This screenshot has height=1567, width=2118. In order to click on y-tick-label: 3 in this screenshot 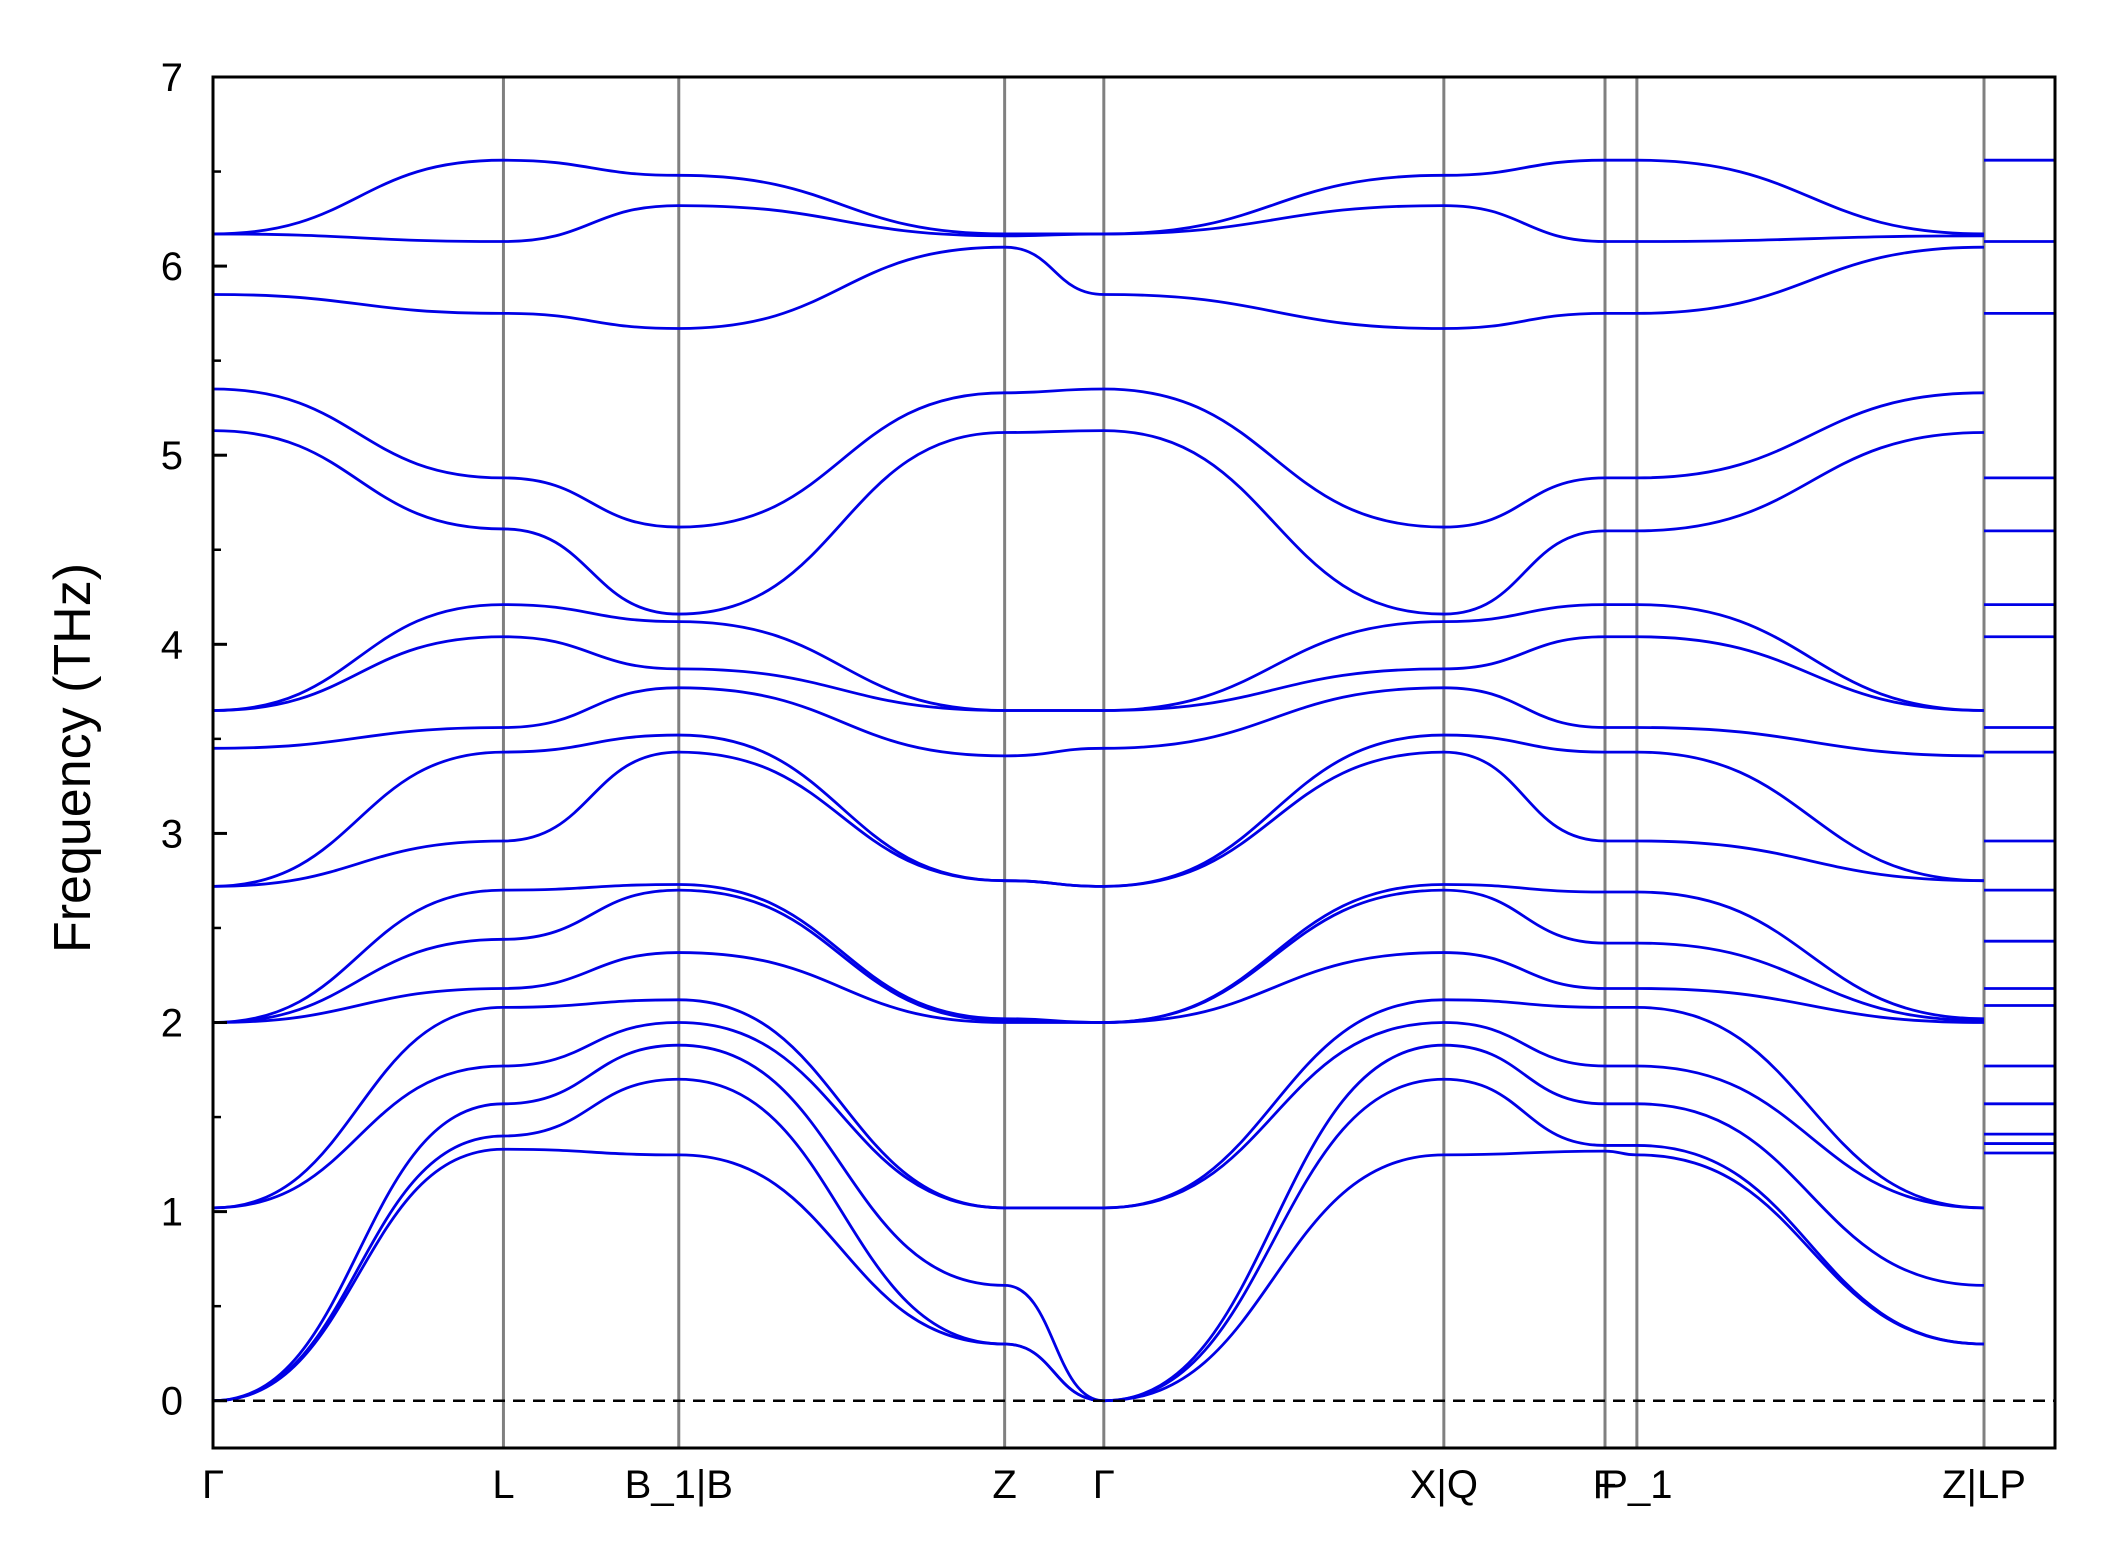, I will do `click(172, 834)`.